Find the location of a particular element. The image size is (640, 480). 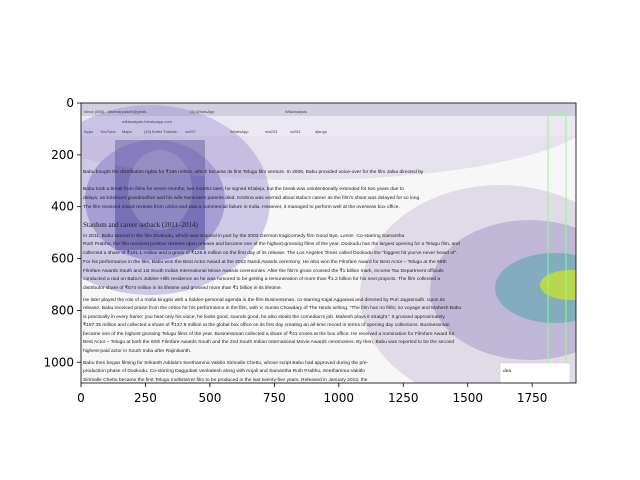

x-tick-label: 1250 is located at coordinates (403, 398).